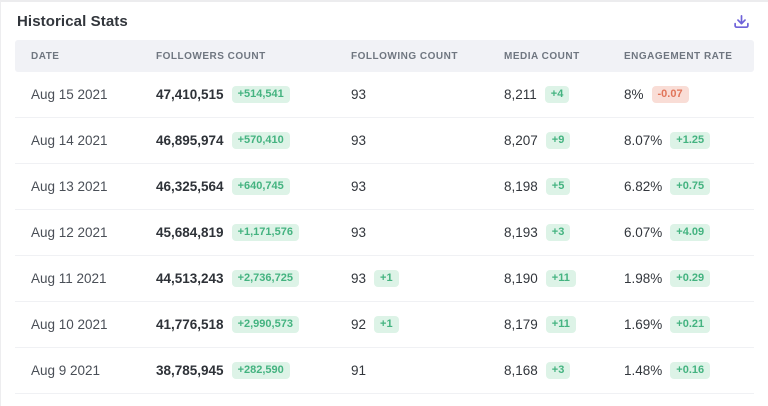 Image resolution: width=768 pixels, height=406 pixels. What do you see at coordinates (384, 21) in the screenshot?
I see `card-header: Historical Stats` at bounding box center [384, 21].